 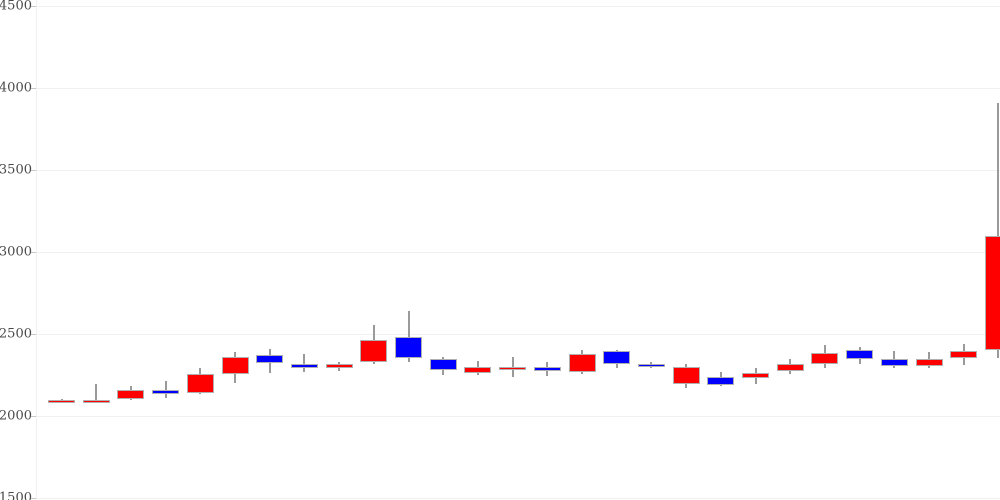 What do you see at coordinates (34, 416) in the screenshot?
I see `y-tick-mark-2000` at bounding box center [34, 416].